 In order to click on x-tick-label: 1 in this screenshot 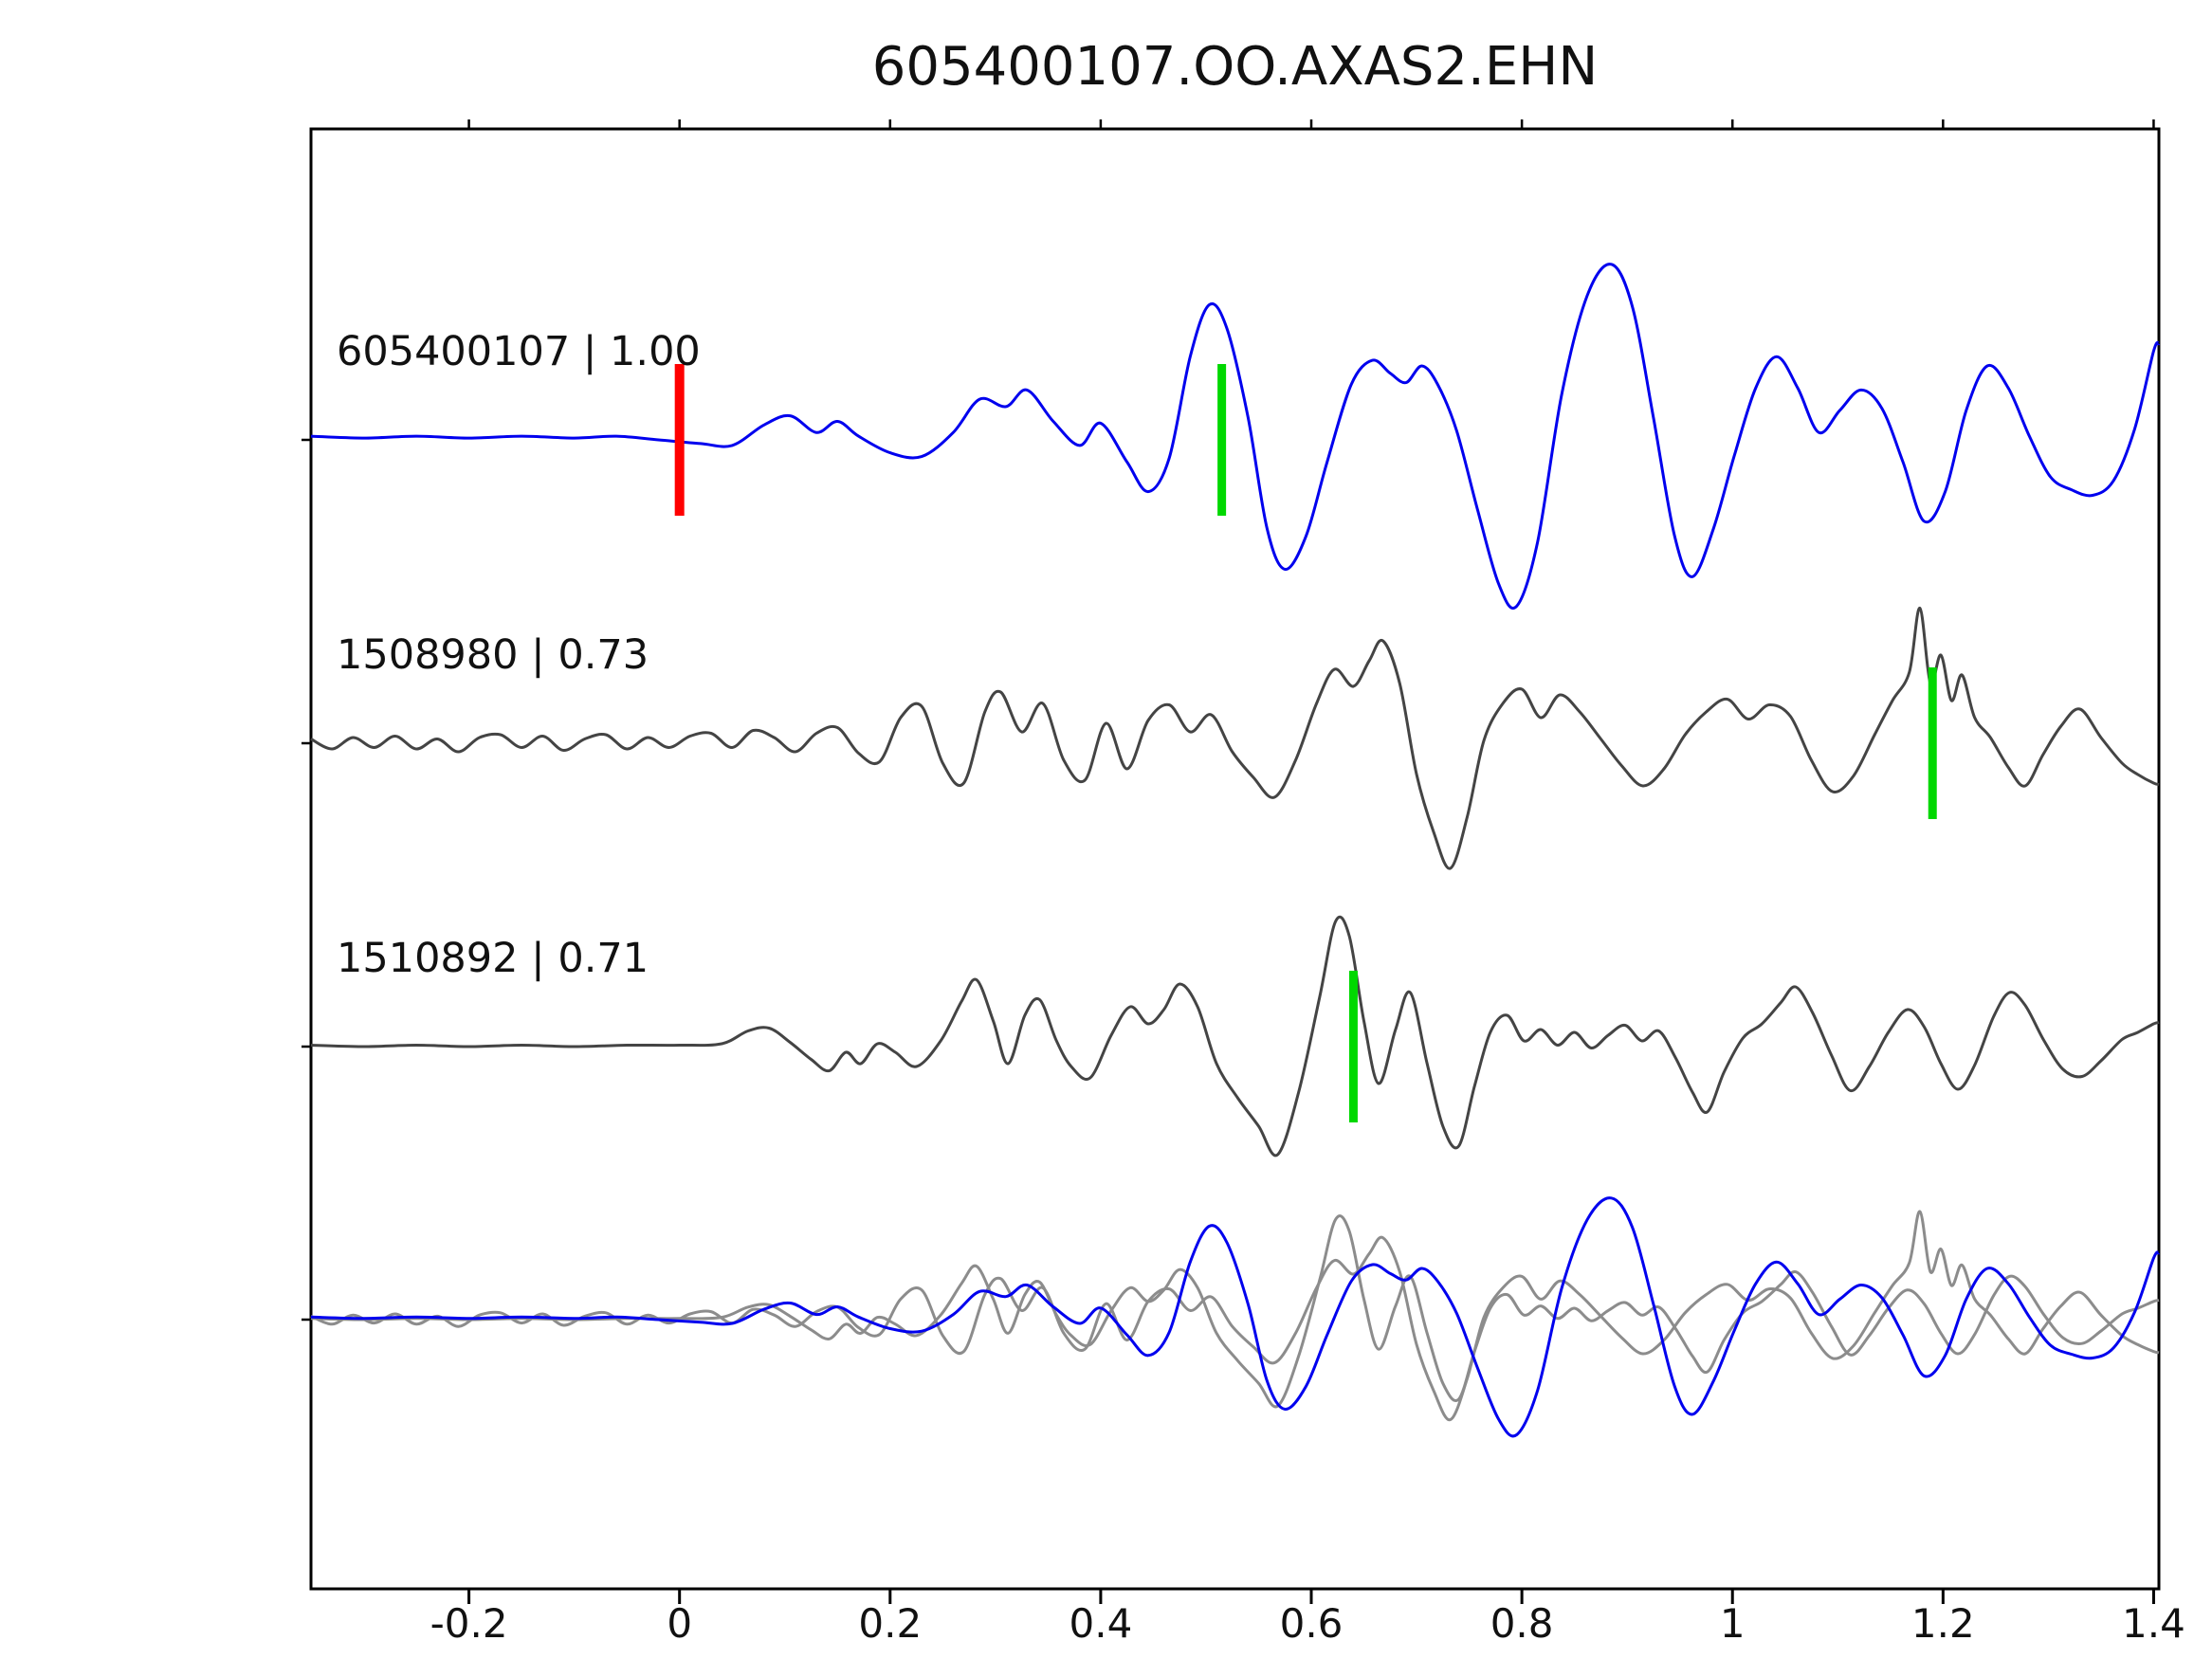, I will do `click(1732, 1623)`.